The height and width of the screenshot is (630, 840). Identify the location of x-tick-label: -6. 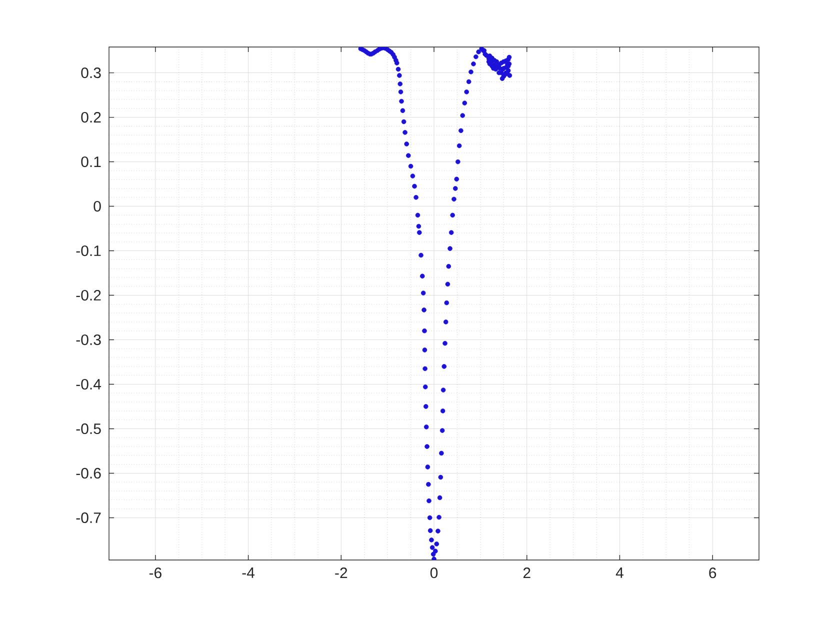
(155, 573).